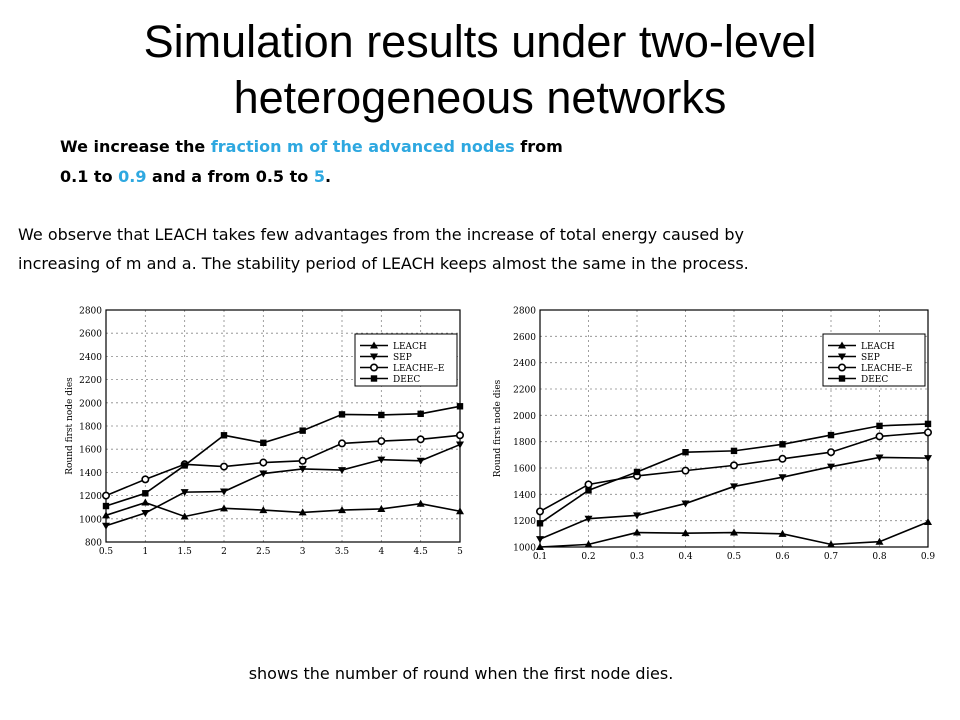 The height and width of the screenshot is (720, 960). What do you see at coordinates (328, 176) in the screenshot?
I see `intro-part-5: .` at bounding box center [328, 176].